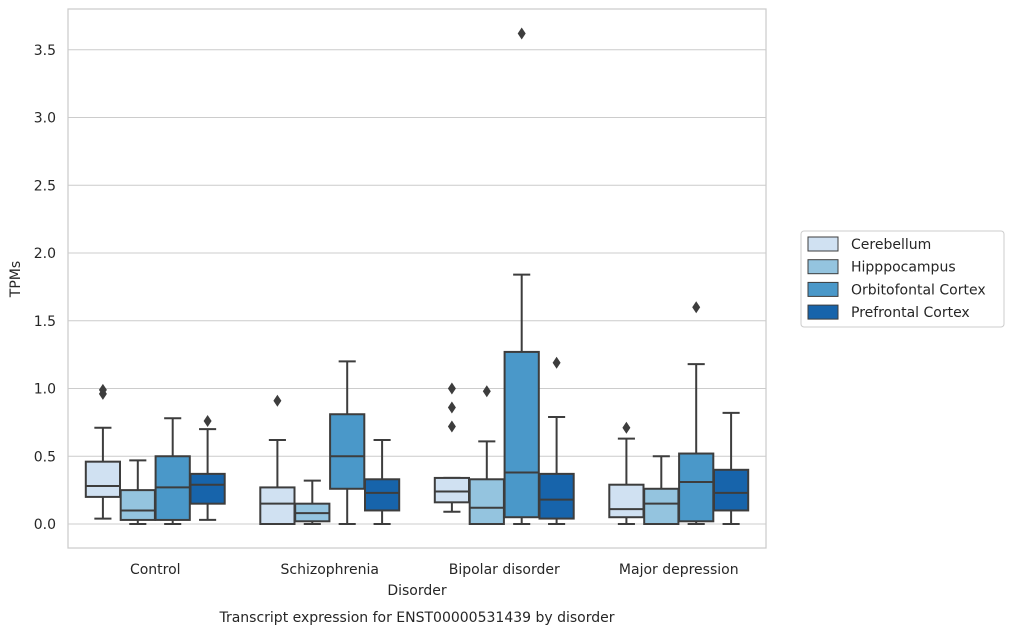  I want to click on x-tick-label: Schizophrenia, so click(330, 570).